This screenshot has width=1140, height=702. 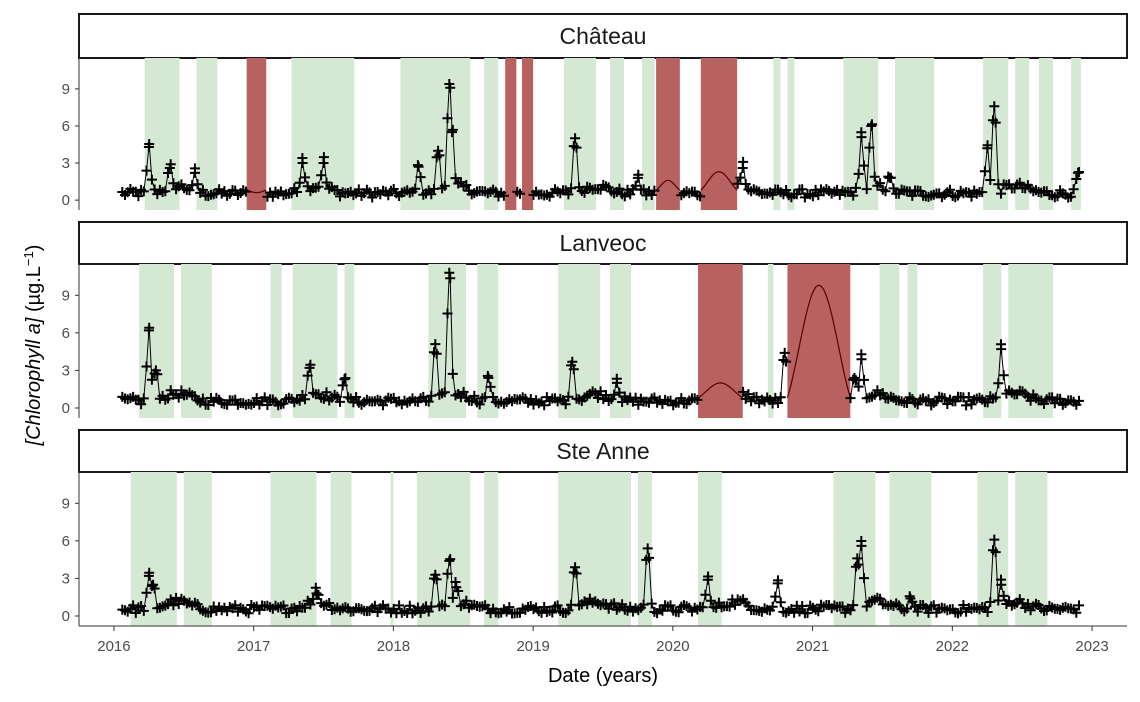 I want to click on y-axis-title: [Chlorophyll a] (µg.L−1), so click(x=33, y=346).